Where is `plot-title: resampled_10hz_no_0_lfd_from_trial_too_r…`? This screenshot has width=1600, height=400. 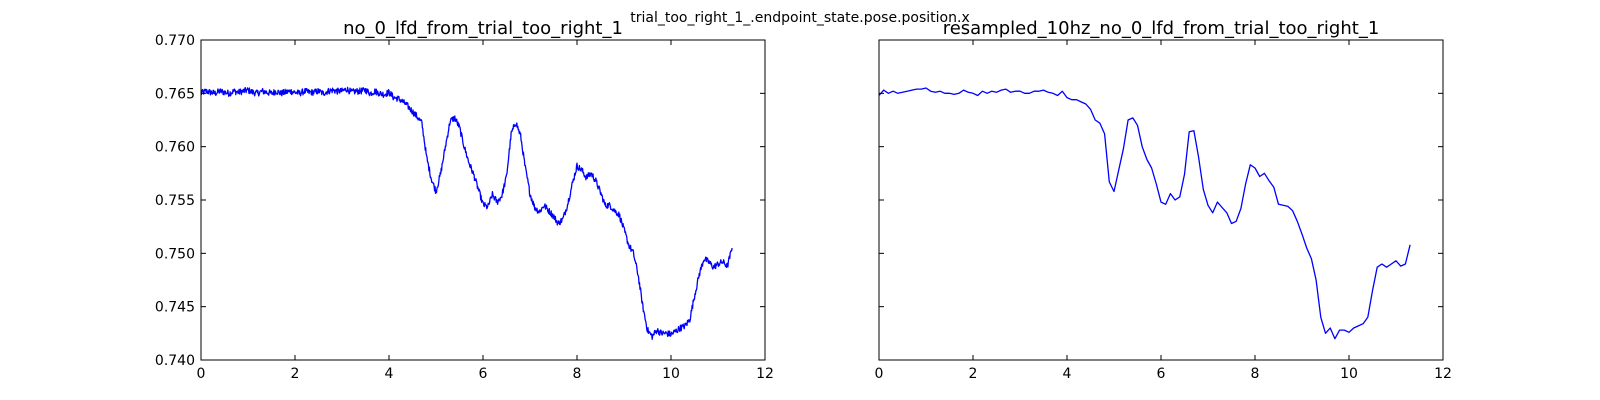 plot-title: resampled_10hz_no_0_lfd_from_trial_too_r… is located at coordinates (1161, 28).